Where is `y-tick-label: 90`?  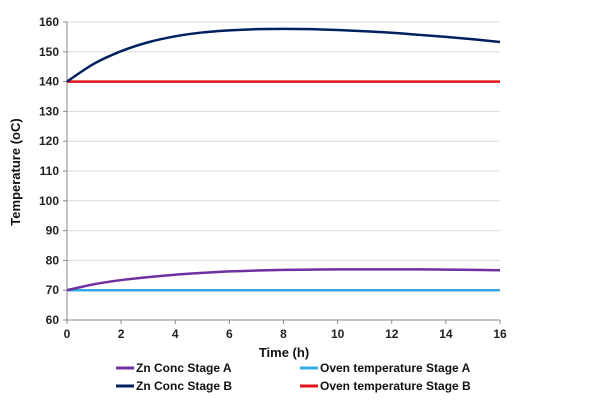
y-tick-label: 90 is located at coordinates (53, 231).